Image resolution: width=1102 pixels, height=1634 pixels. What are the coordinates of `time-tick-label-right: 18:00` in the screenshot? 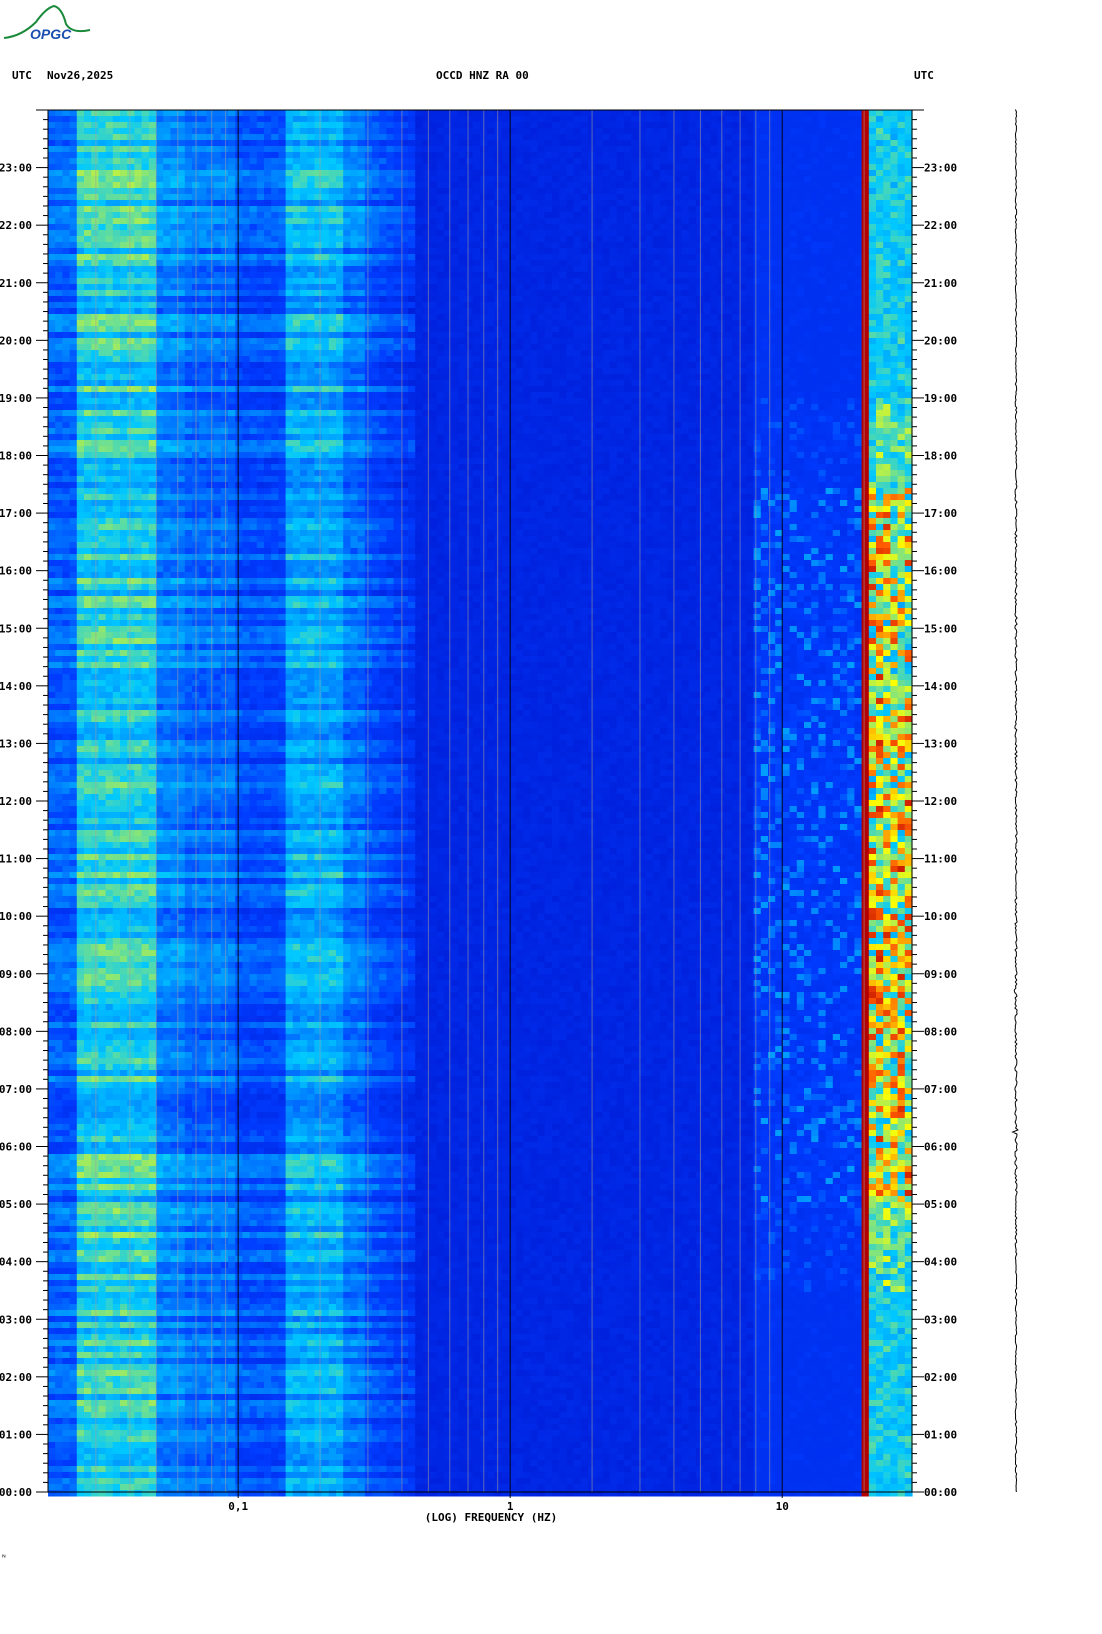 It's located at (940, 456).